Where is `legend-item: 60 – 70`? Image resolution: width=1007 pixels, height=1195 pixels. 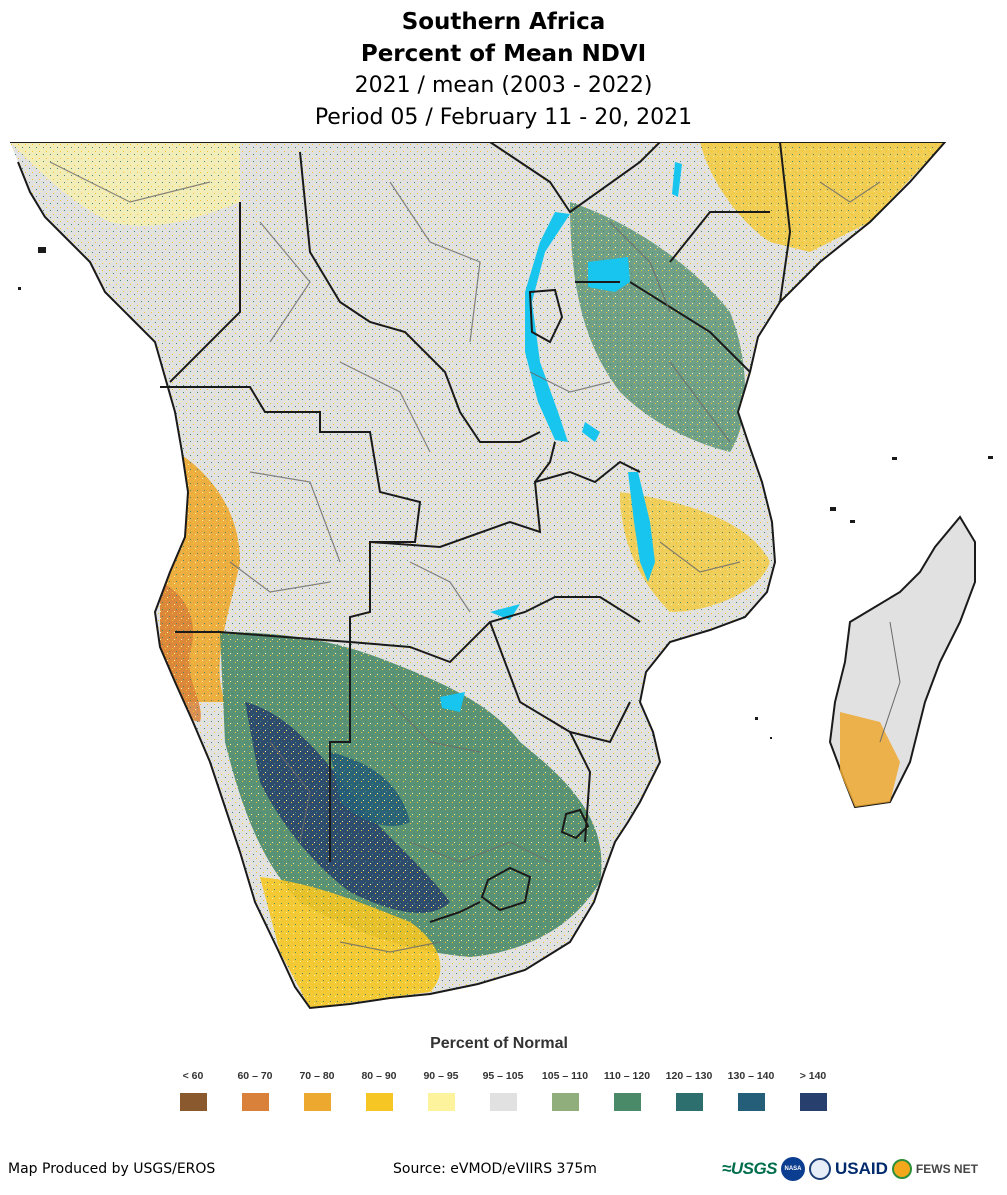
legend-item: 60 – 70 is located at coordinates (255, 1089).